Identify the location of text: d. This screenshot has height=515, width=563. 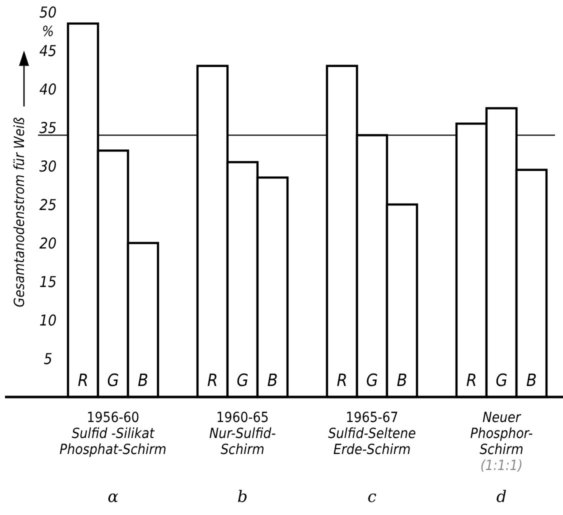
(501, 496).